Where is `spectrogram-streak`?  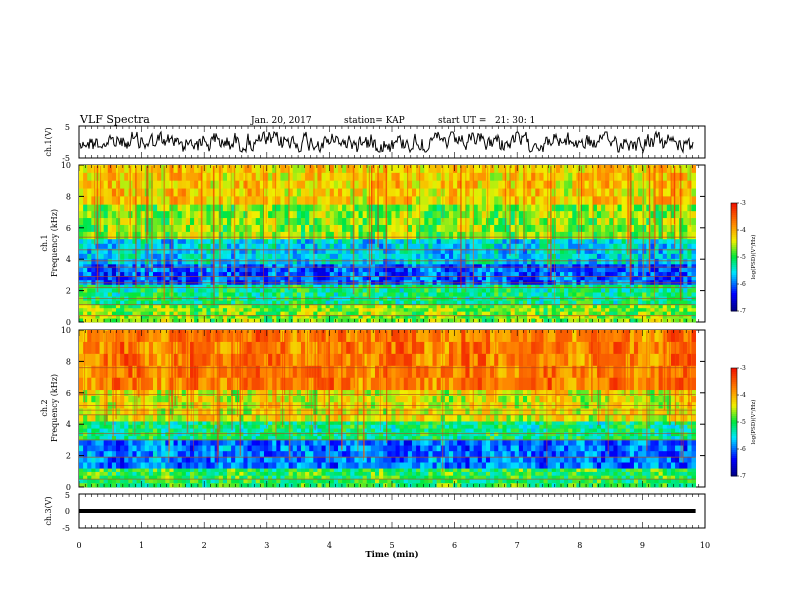 spectrogram-streak is located at coordinates (443, 194).